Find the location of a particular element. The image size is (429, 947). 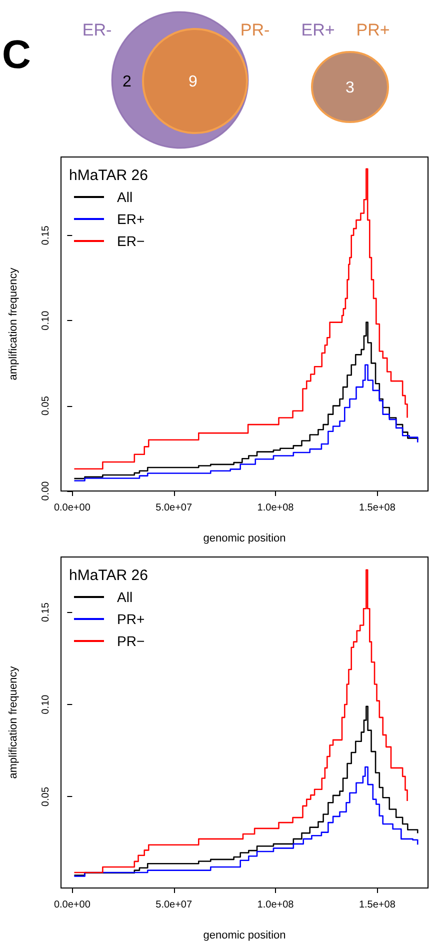

text: ER- is located at coordinates (97, 30).